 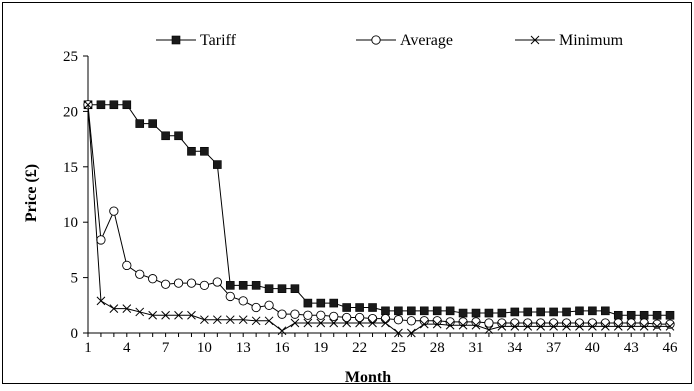 What do you see at coordinates (75, 334) in the screenshot?
I see `y-tick-label: 0` at bounding box center [75, 334].